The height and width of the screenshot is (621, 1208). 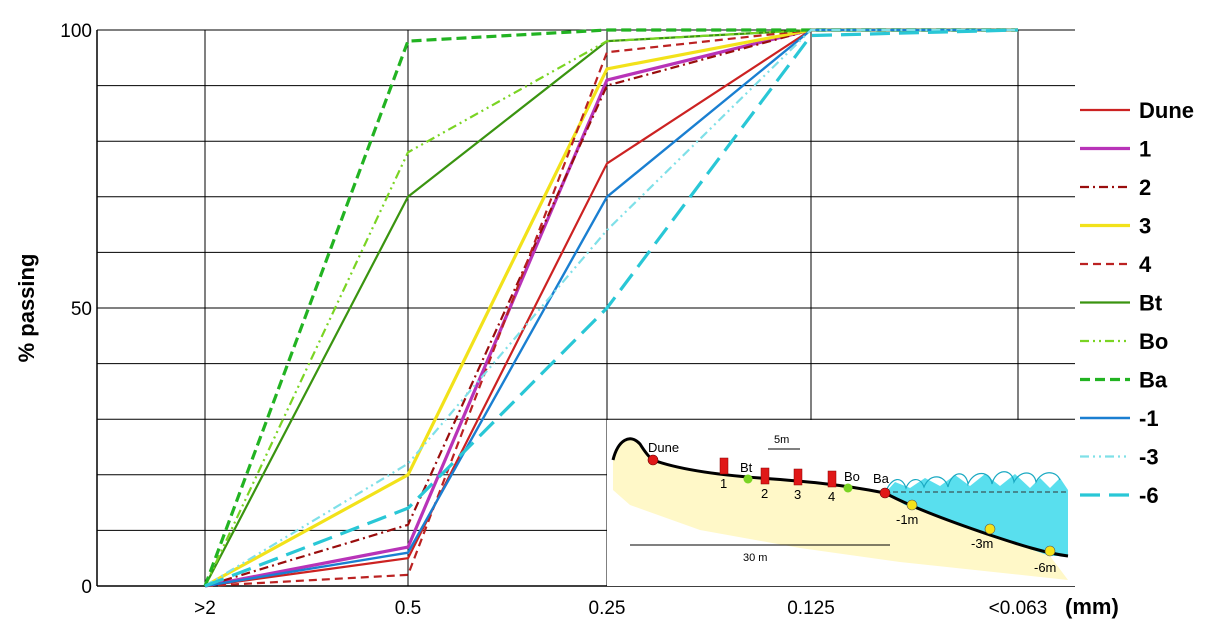 I want to click on y-tick-label: 0, so click(x=86, y=587).